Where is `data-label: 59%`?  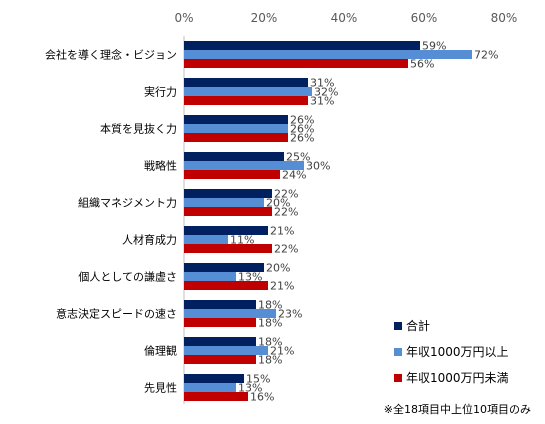
data-label: 59% is located at coordinates (434, 46).